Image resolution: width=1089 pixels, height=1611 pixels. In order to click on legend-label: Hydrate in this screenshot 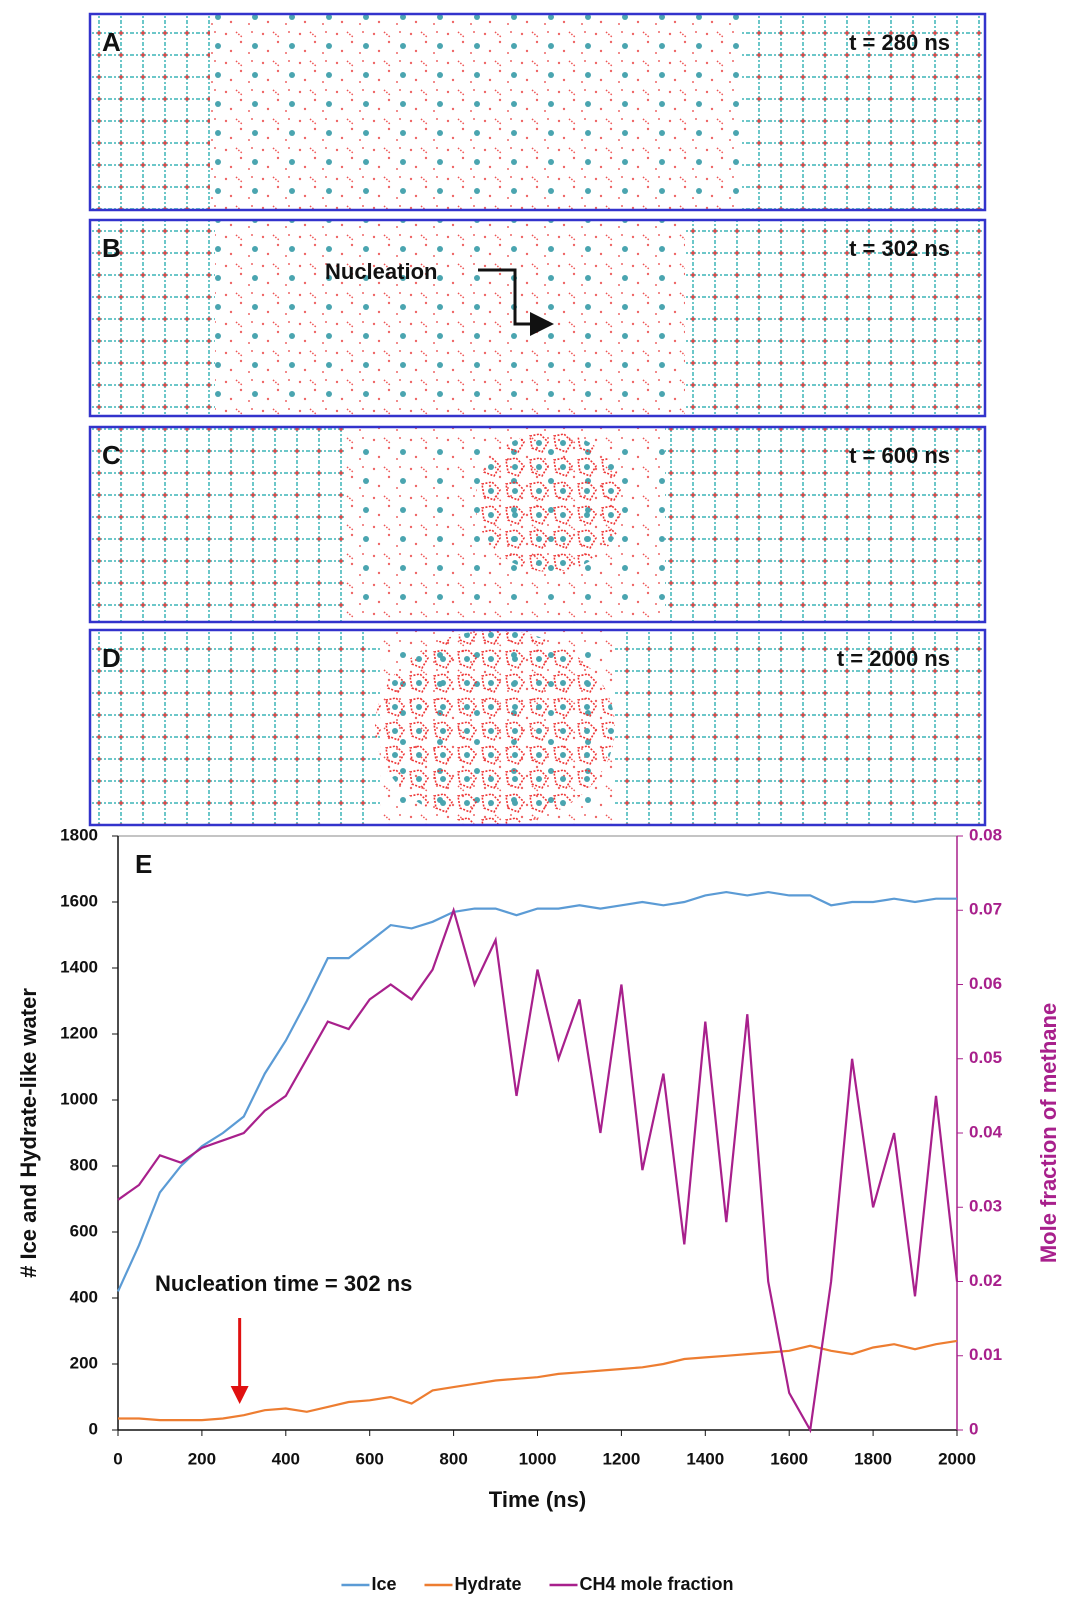, I will do `click(487, 1584)`.